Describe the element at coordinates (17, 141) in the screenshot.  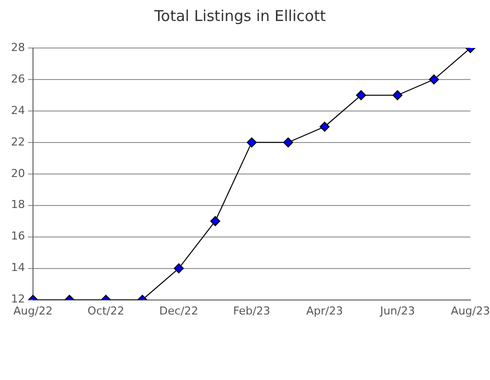
I see `y-tick-label: 22` at that location.